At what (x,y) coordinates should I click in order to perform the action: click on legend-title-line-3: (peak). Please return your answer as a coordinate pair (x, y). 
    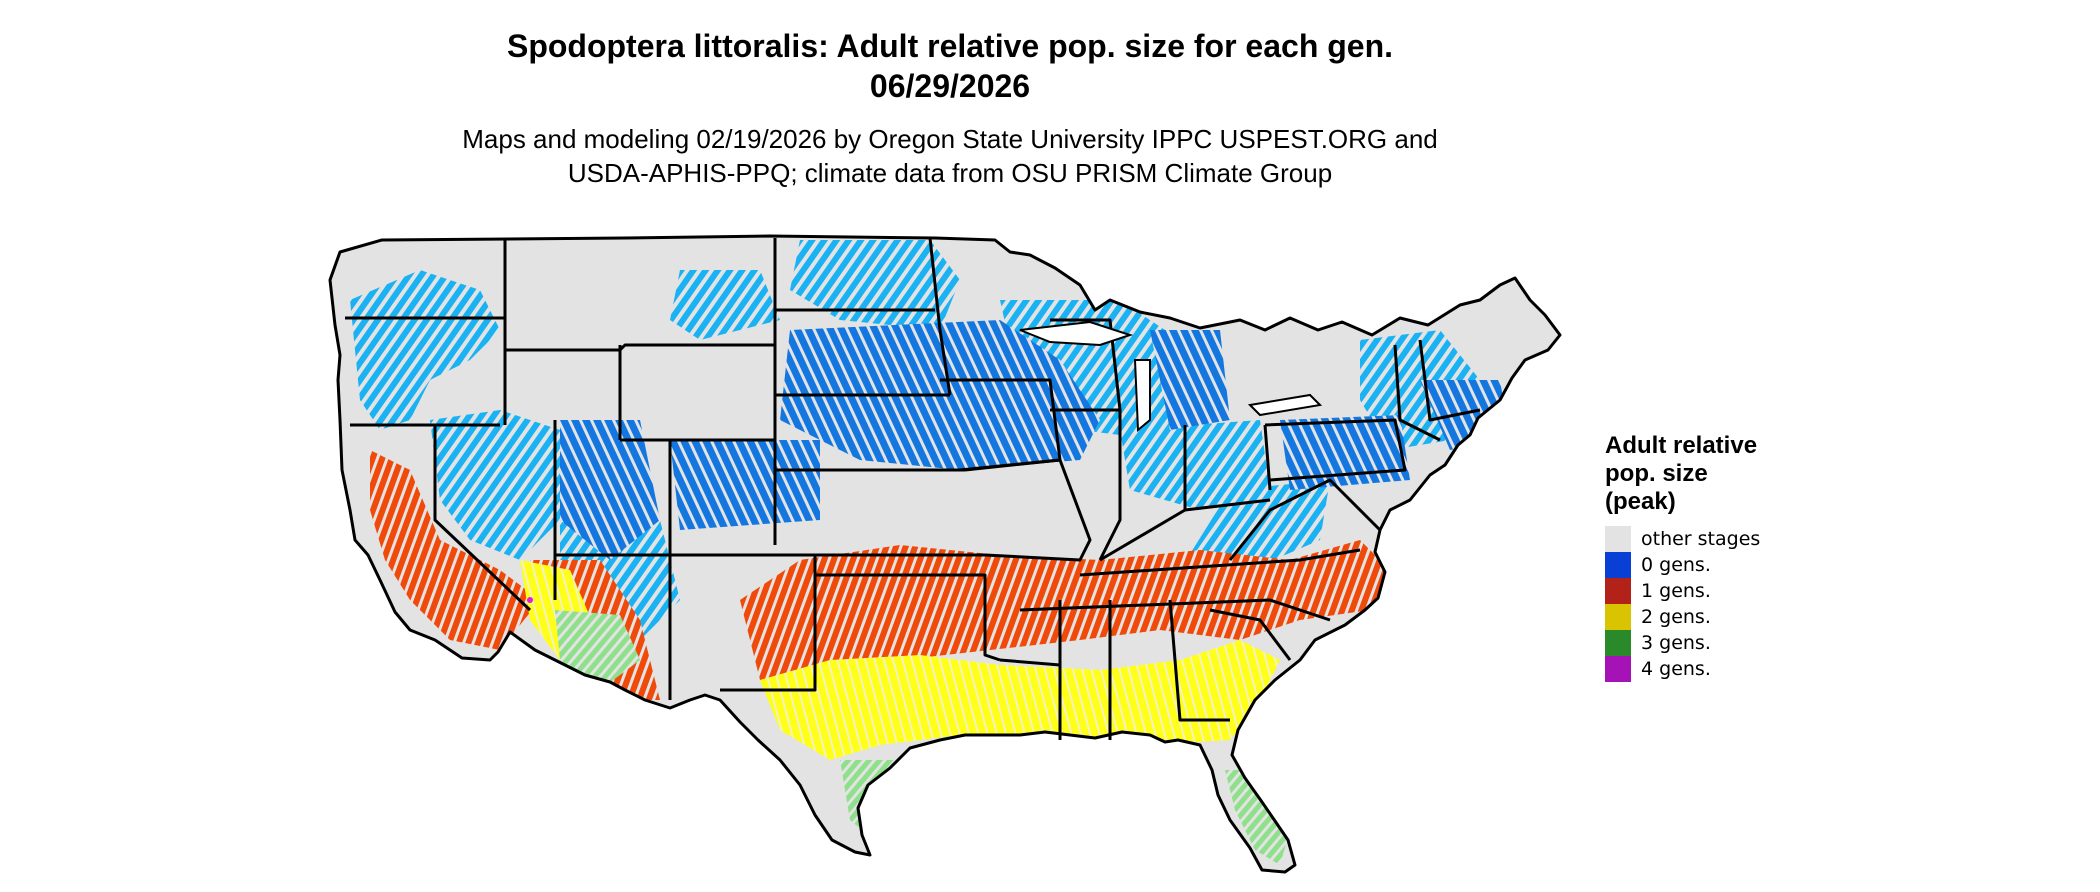
    Looking at the image, I should click on (1640, 501).